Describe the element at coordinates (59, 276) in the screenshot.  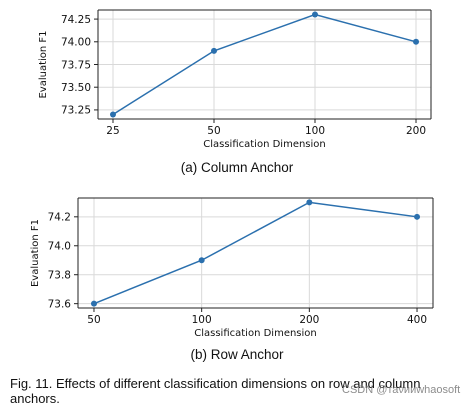
I see `y-tick-label: 73.8` at that location.